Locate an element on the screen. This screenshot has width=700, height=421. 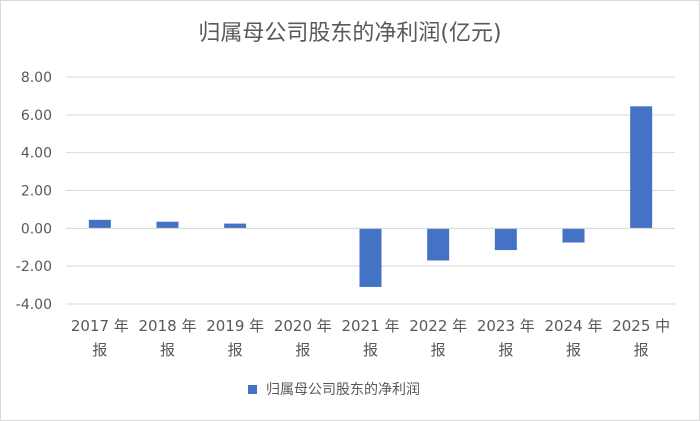
y-tick-label: 0.00 is located at coordinates (36, 229).